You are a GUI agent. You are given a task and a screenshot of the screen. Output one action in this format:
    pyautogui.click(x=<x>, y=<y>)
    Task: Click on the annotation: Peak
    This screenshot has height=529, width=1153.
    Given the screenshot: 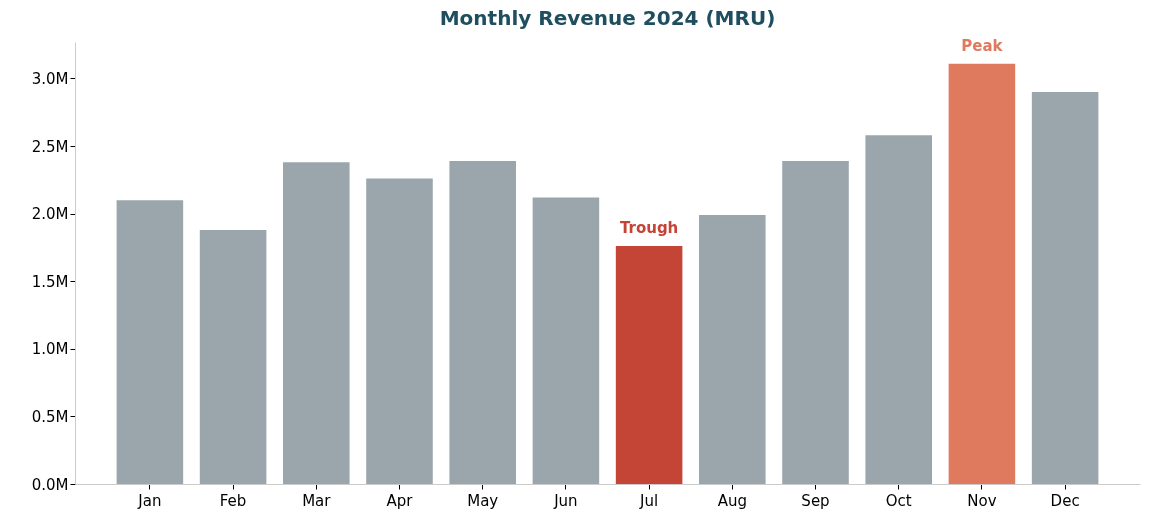 What is the action you would take?
    pyautogui.click(x=982, y=45)
    